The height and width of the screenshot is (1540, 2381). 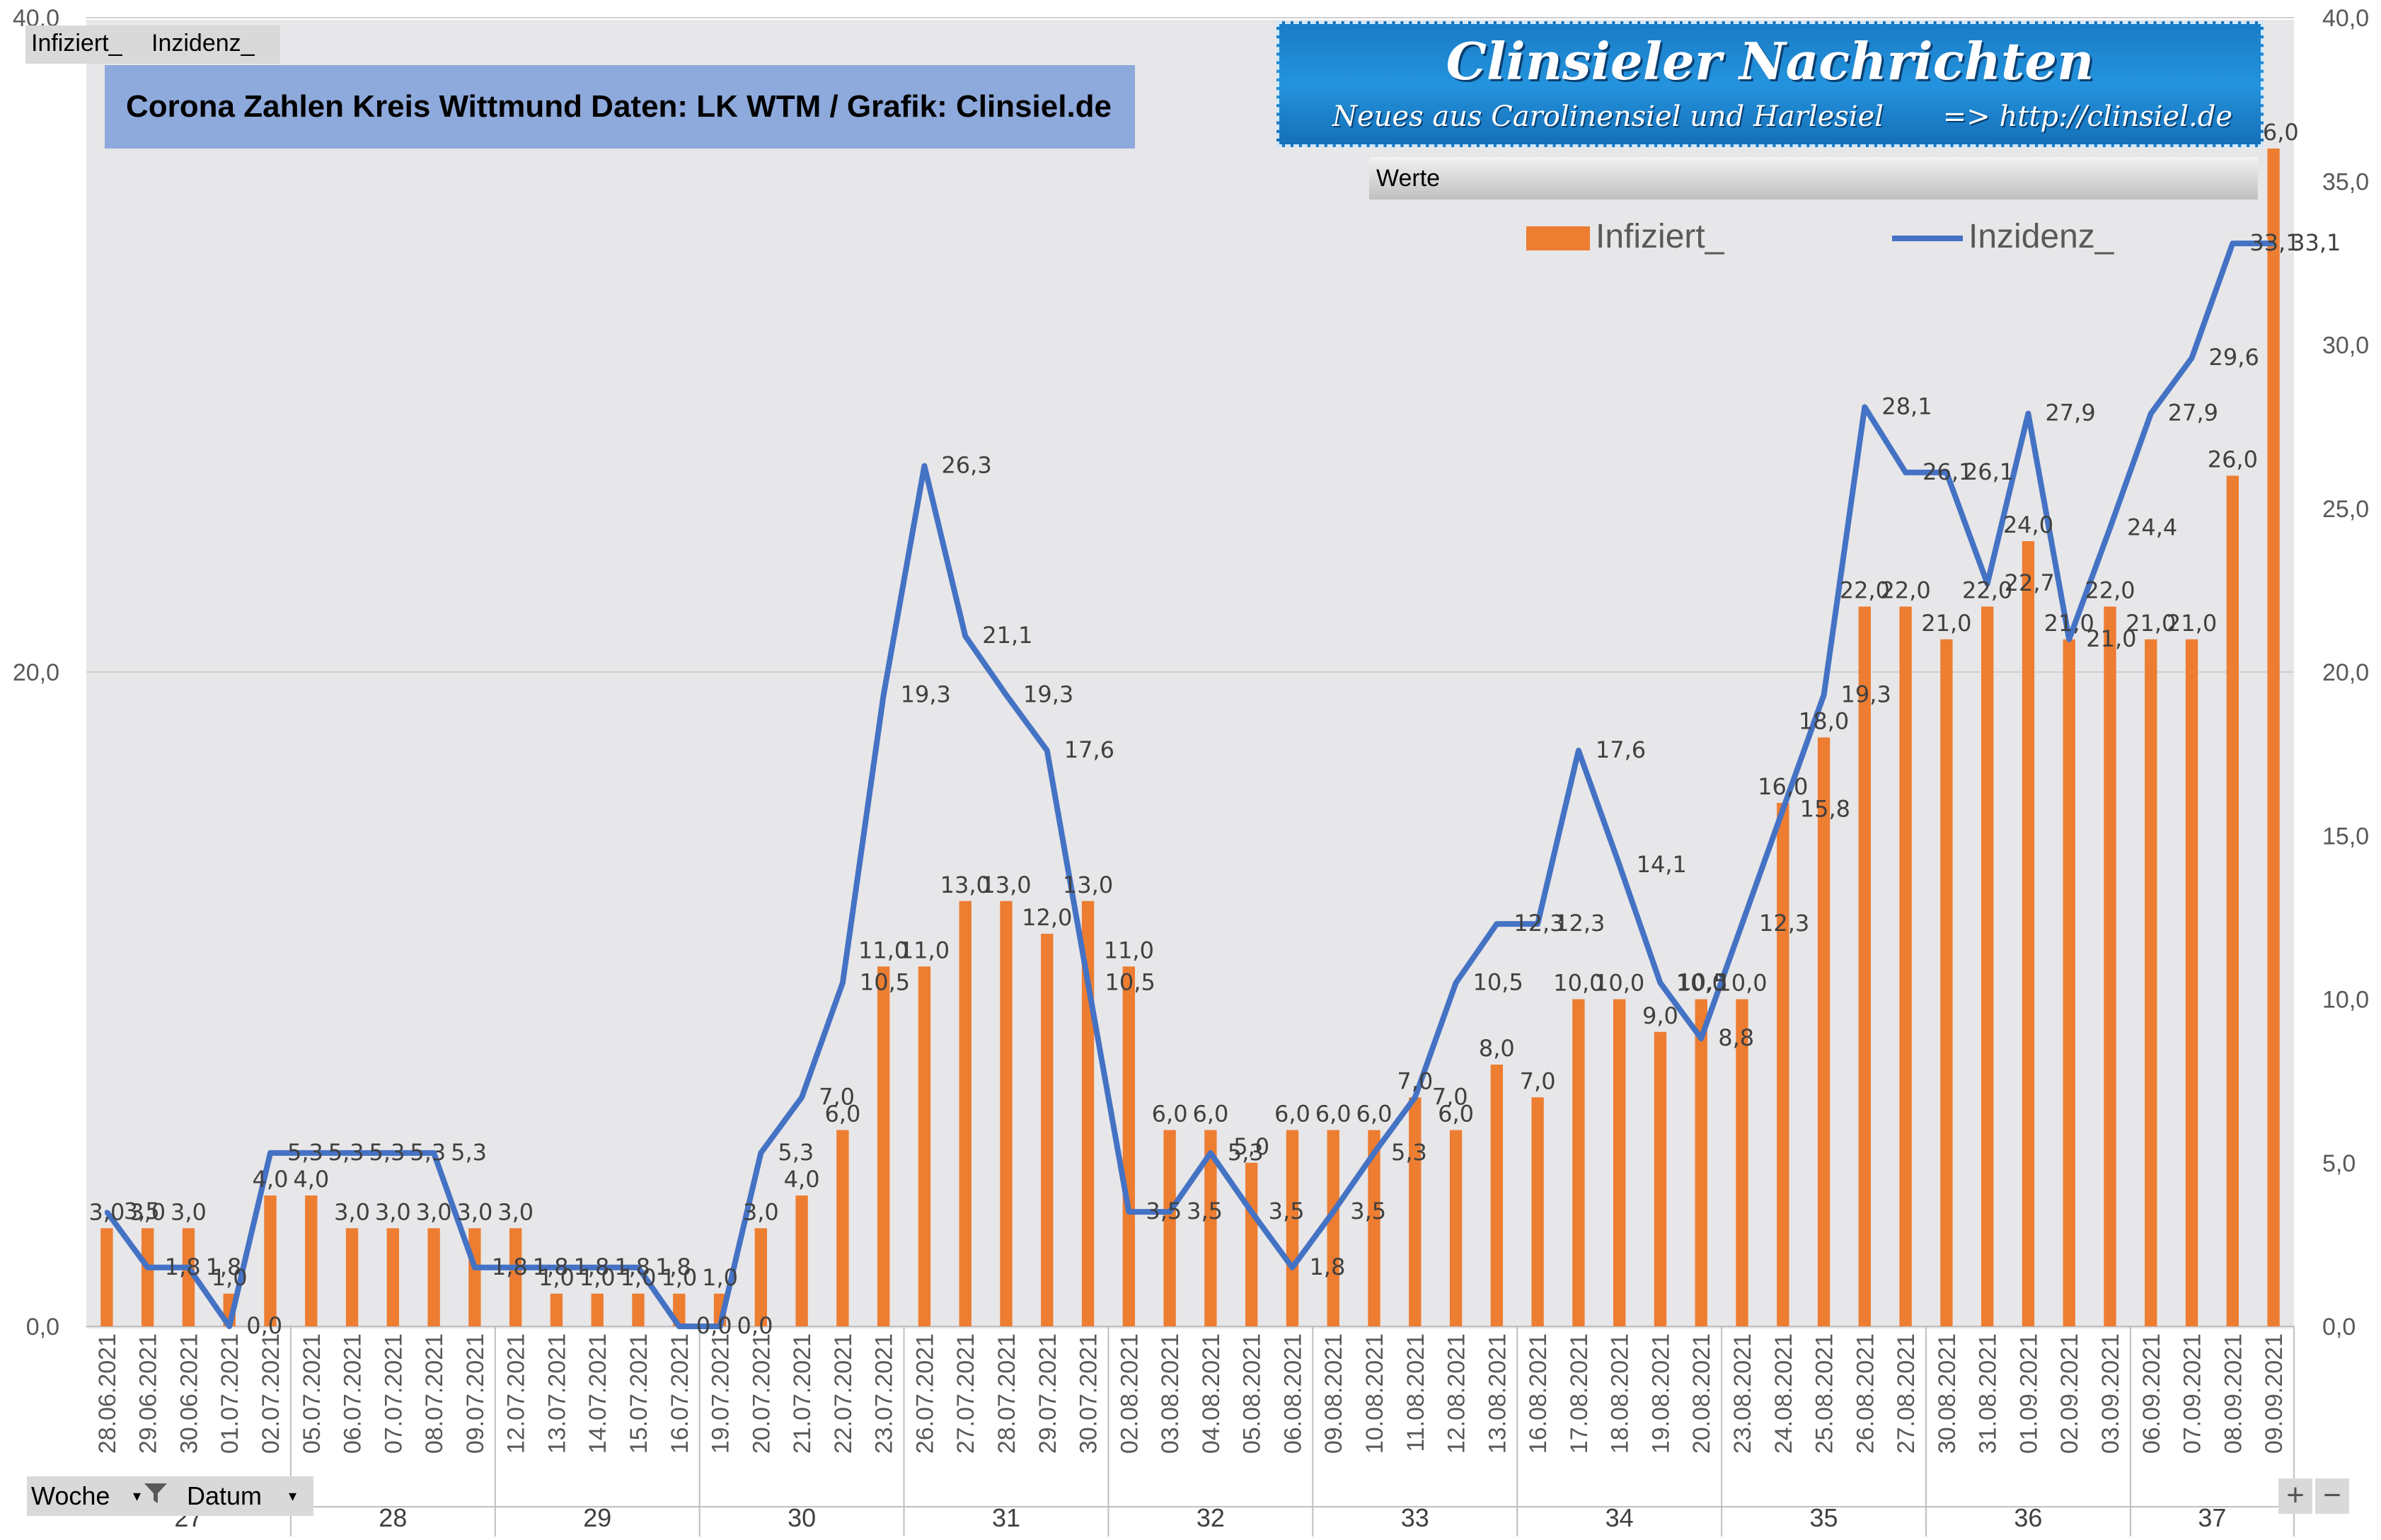 What do you see at coordinates (597, 1517) in the screenshot?
I see `week-label: 29` at bounding box center [597, 1517].